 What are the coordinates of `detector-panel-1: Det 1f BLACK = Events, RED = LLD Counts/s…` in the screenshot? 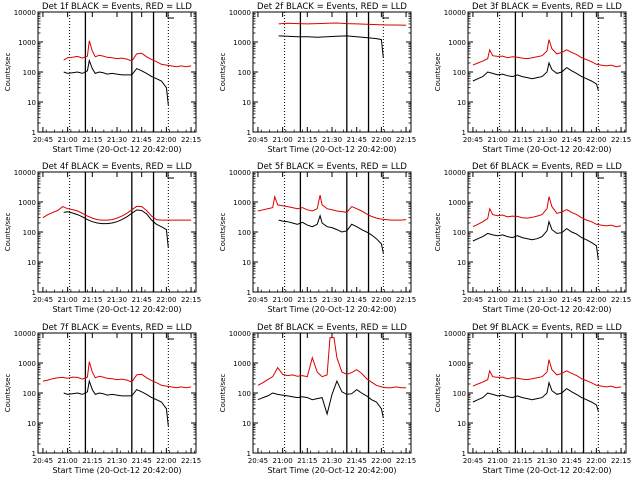 It's located at (102, 78).